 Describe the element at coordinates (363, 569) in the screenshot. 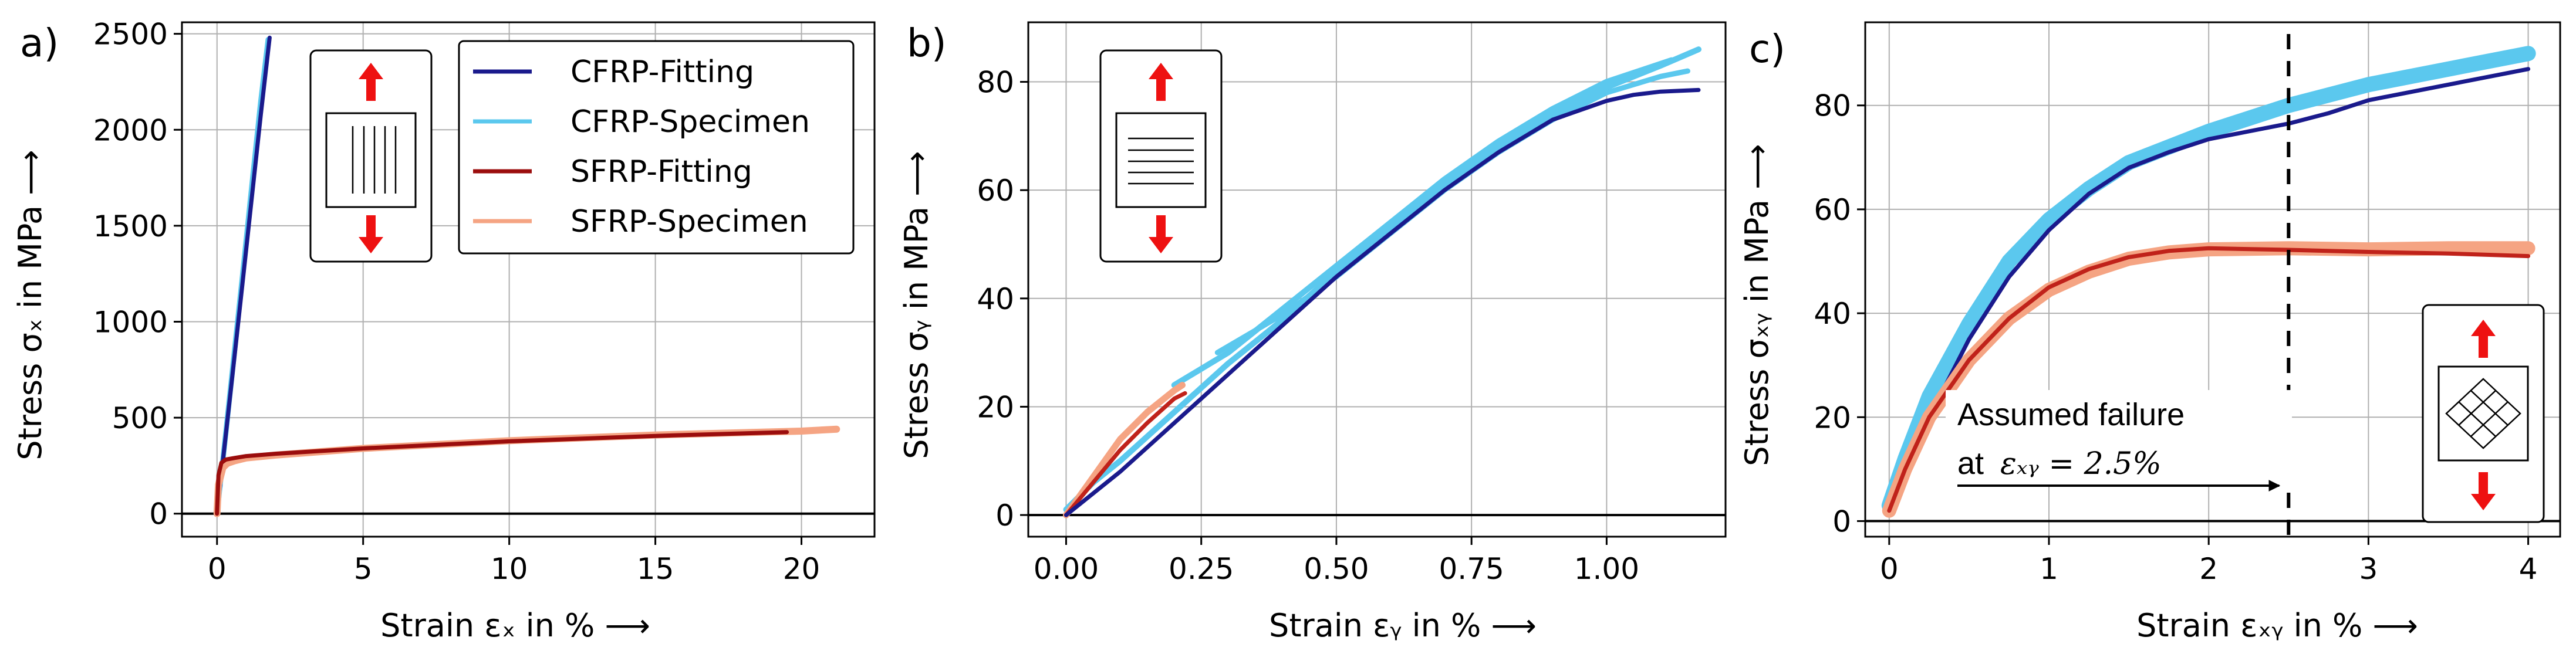

I see `x-tick-label: 5` at that location.